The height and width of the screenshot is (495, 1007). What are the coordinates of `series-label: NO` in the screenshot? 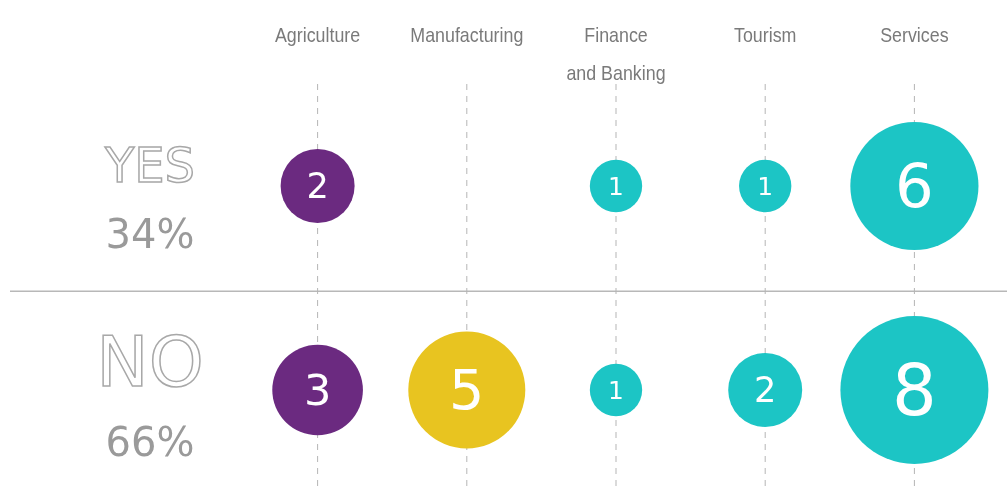 It's located at (150, 362).